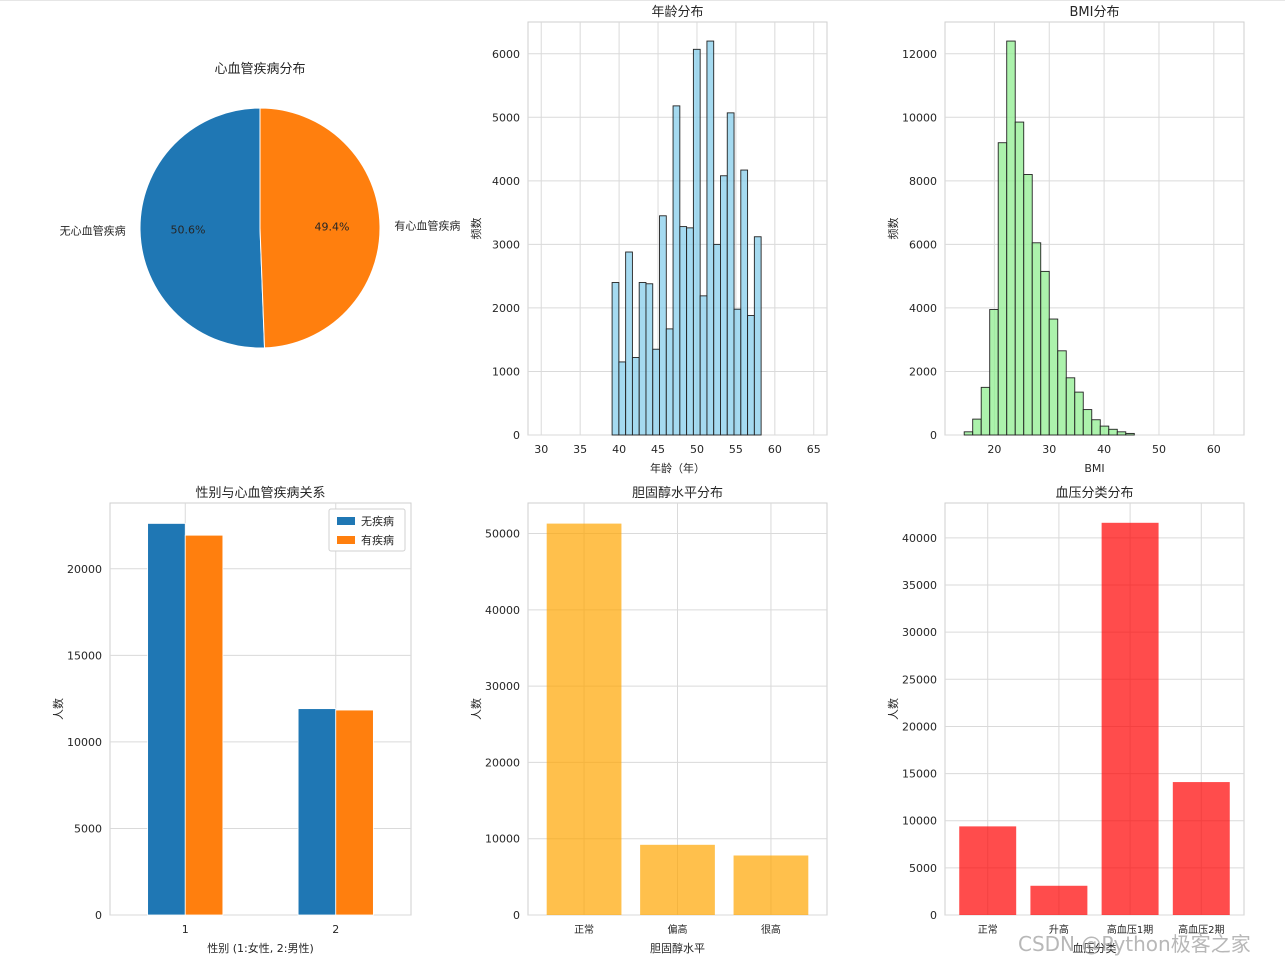  What do you see at coordinates (923, 308) in the screenshot?
I see `y-tick-label: 4000` at bounding box center [923, 308].